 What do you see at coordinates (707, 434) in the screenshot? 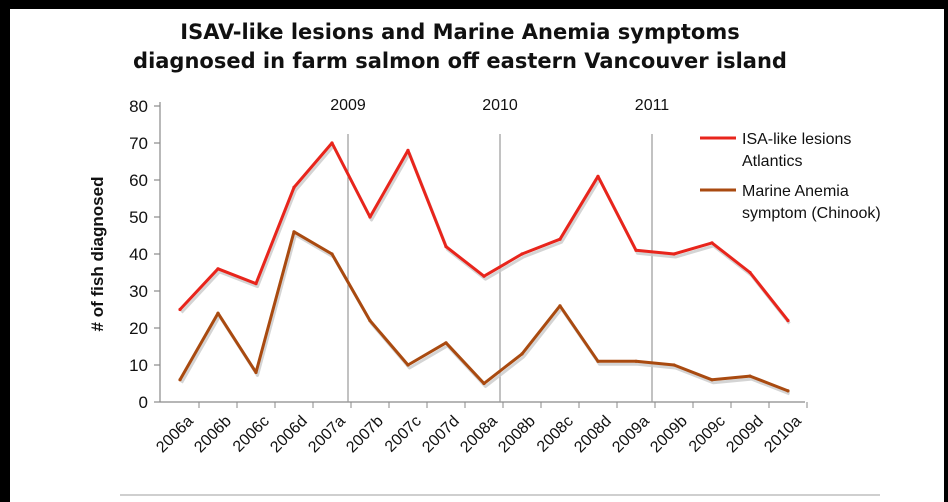
I see `x-tick-label: 2009c` at bounding box center [707, 434].